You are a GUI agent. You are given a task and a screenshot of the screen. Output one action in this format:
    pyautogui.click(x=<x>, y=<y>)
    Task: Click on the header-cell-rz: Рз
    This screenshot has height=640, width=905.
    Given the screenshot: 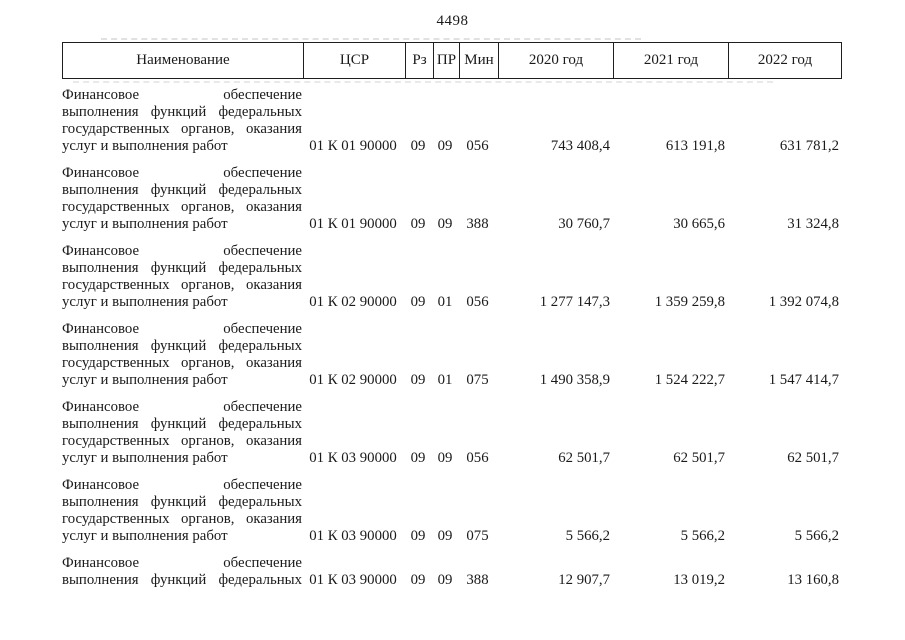 What is the action you would take?
    pyautogui.click(x=419, y=60)
    